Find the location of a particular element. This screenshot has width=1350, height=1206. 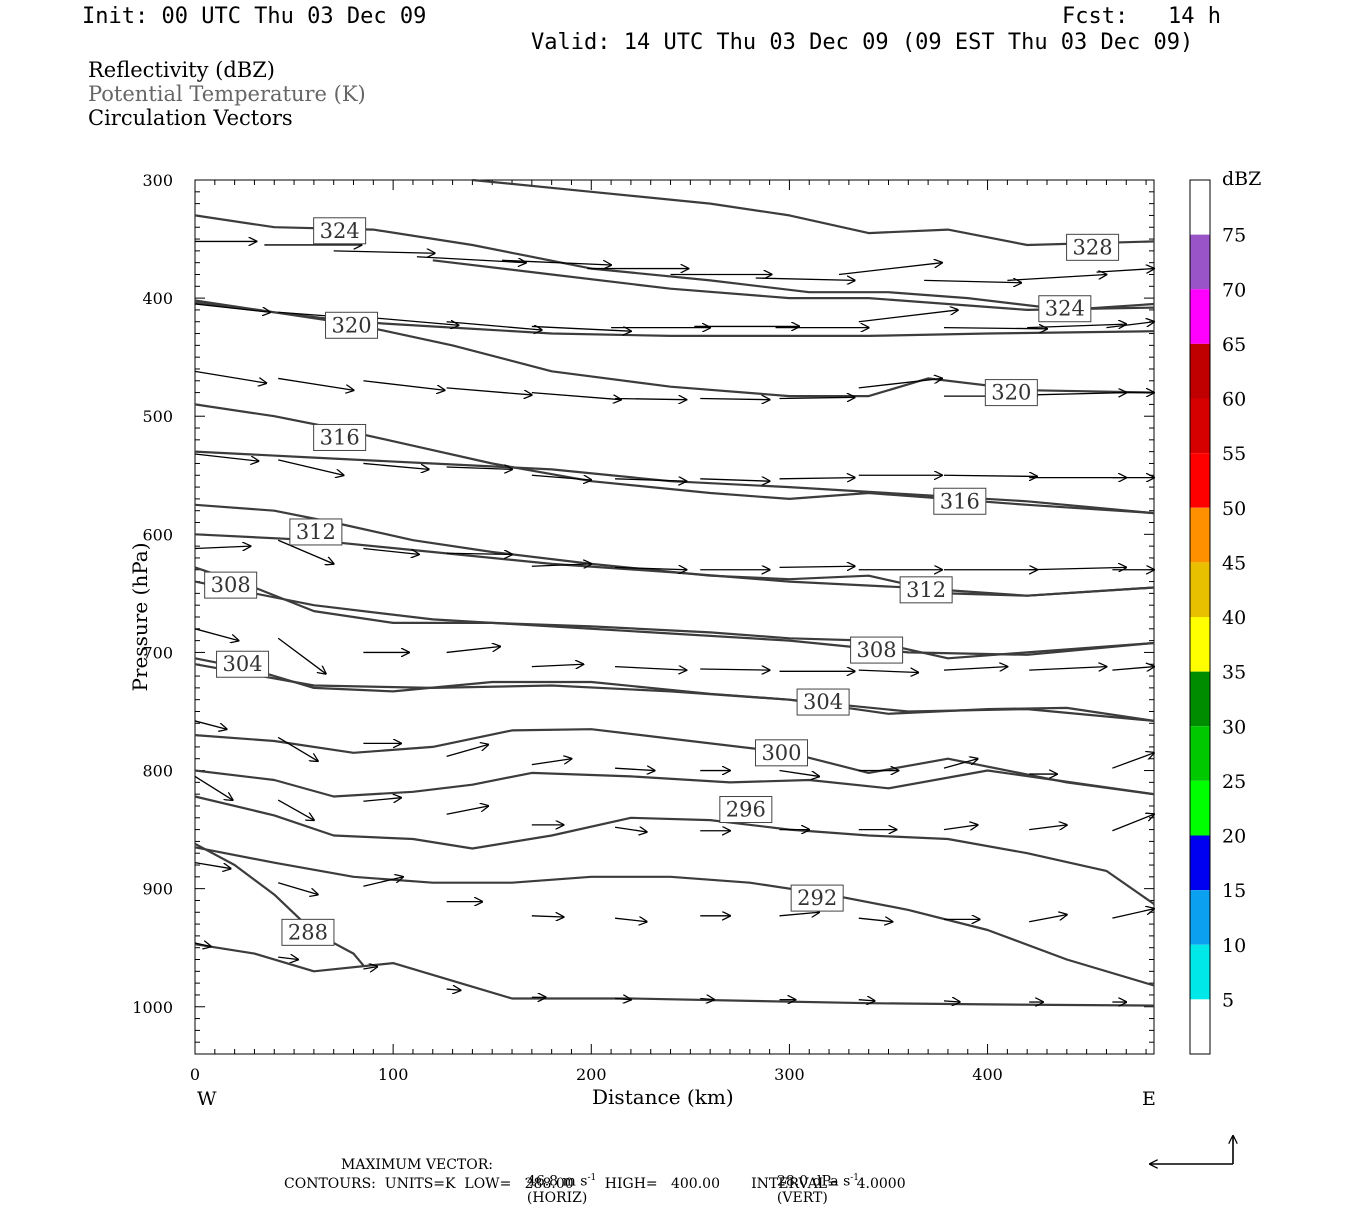

colorbar-border is located at coordinates (1200, 617).